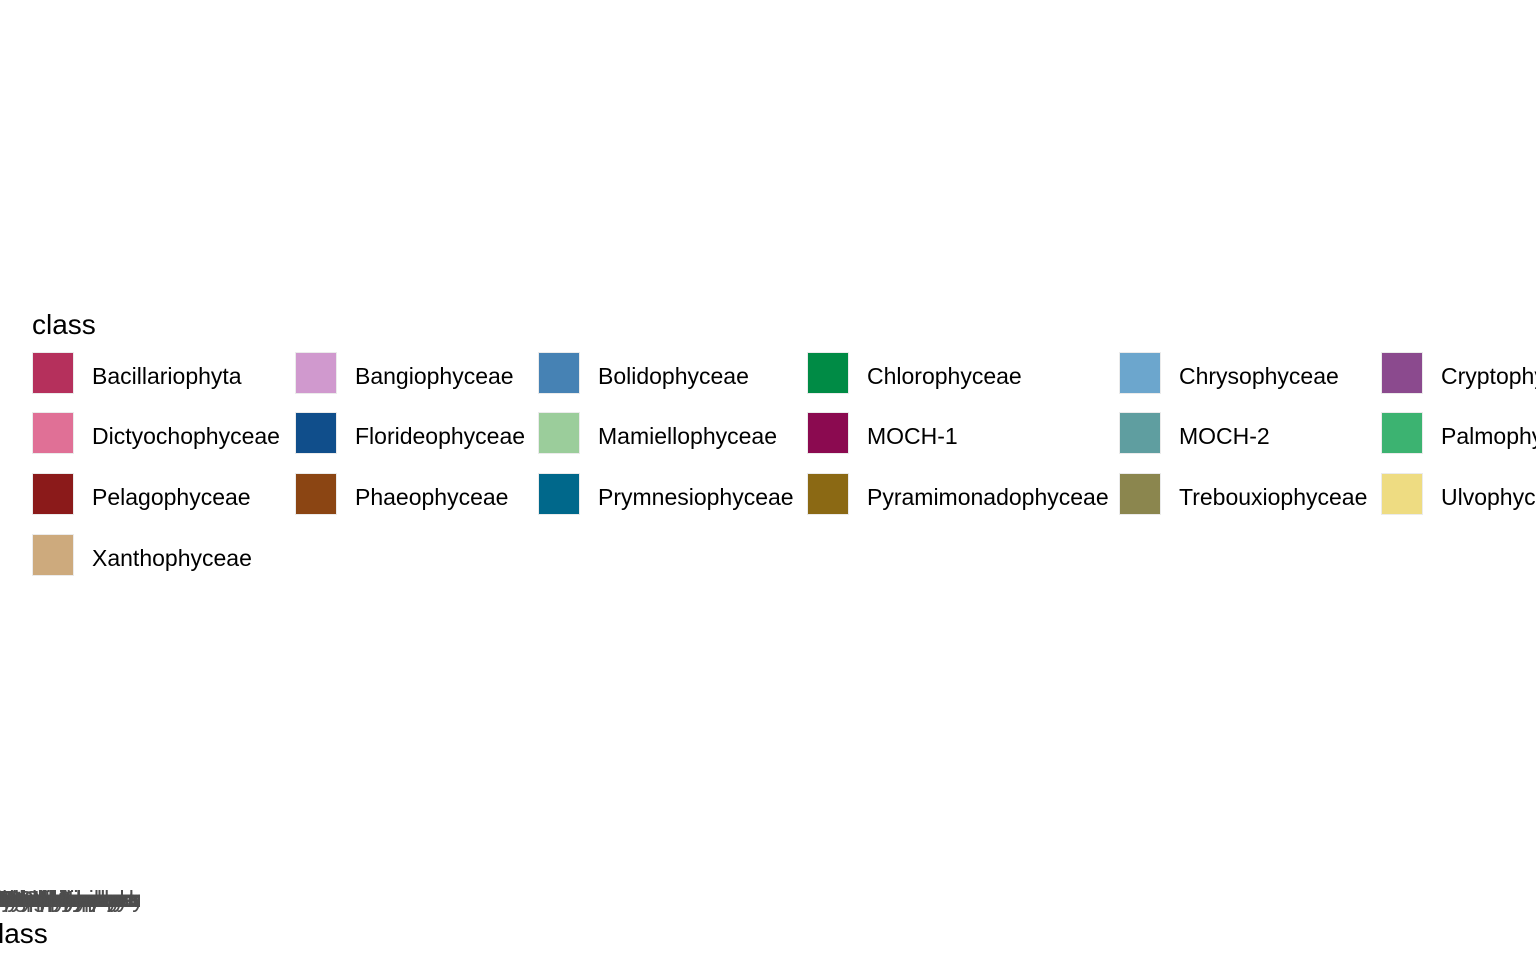  I want to click on x-tick-label: Pyramimonadophyceae, so click(70, 899).